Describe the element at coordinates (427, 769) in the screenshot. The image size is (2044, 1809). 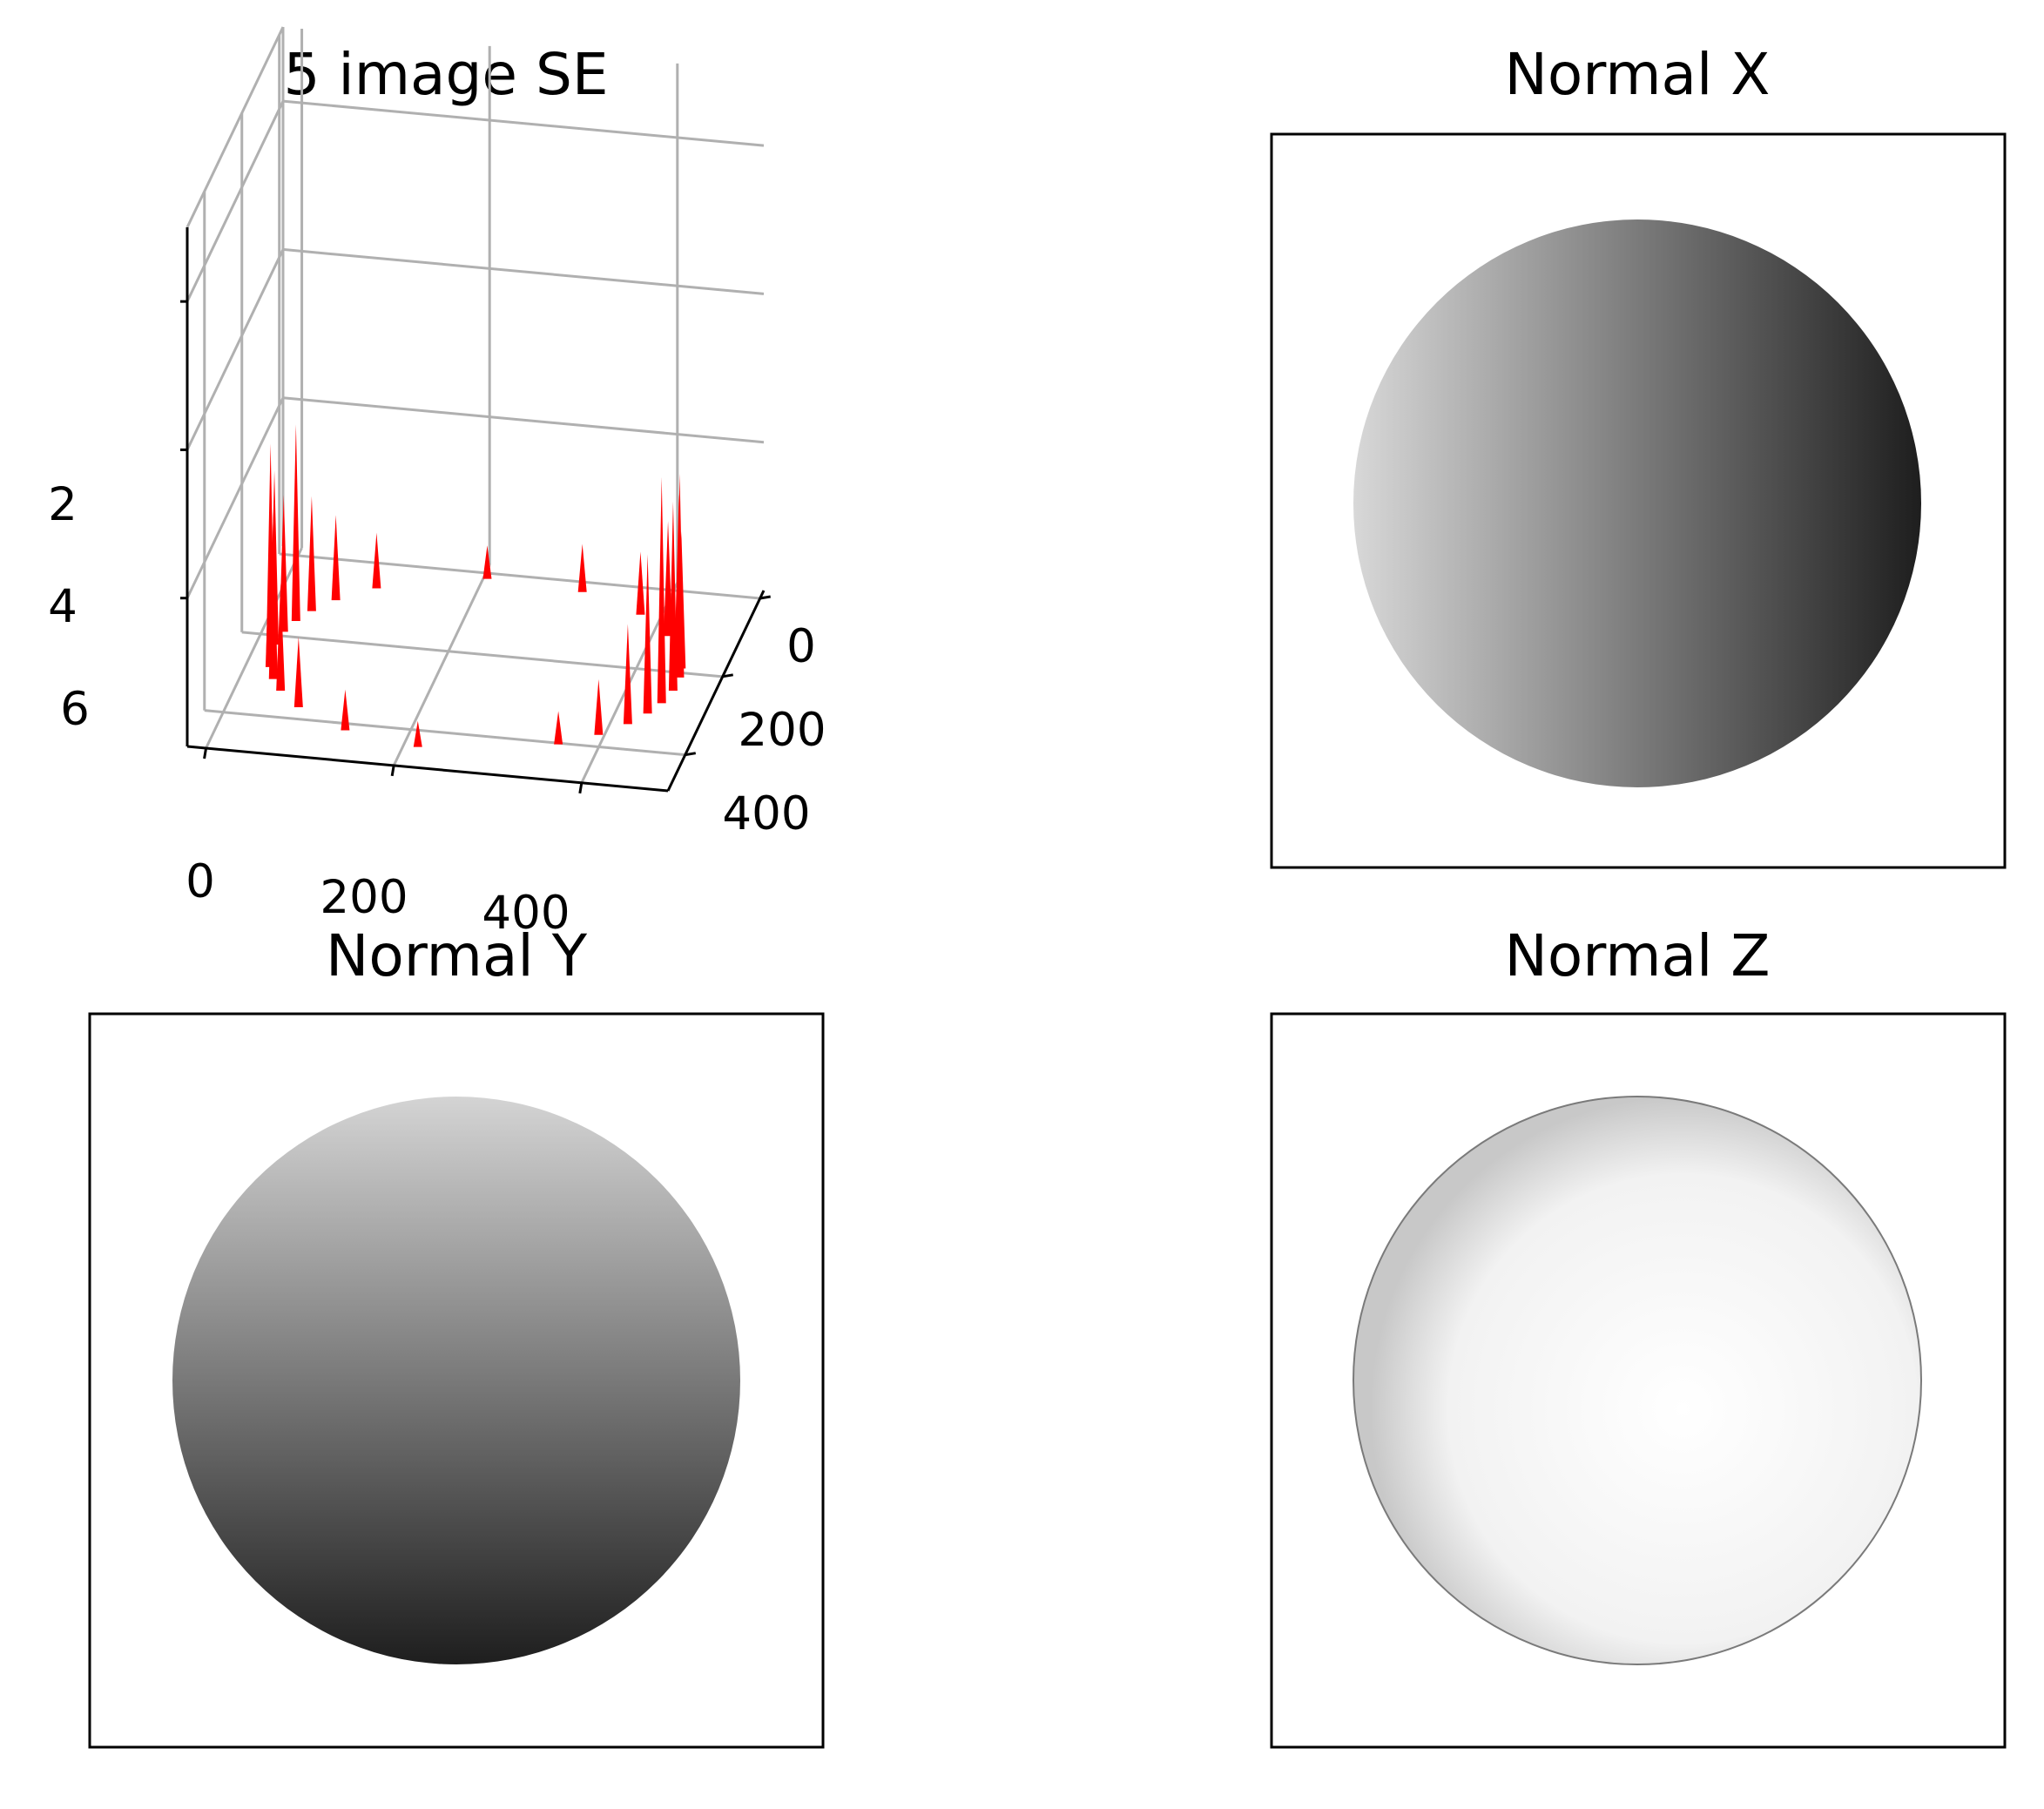
I see `x-axis-line` at that location.